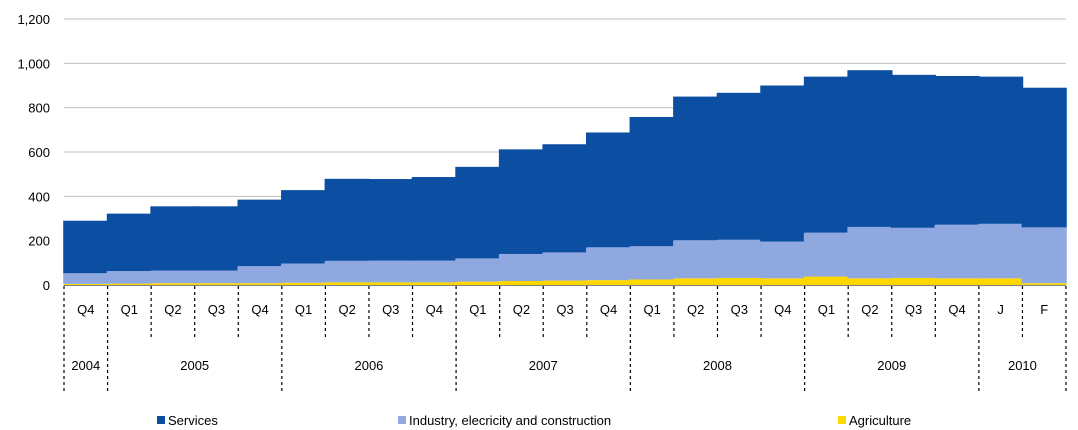 This screenshot has width=1078, height=430. Describe the element at coordinates (891, 365) in the screenshot. I see `year-label: 2009` at that location.